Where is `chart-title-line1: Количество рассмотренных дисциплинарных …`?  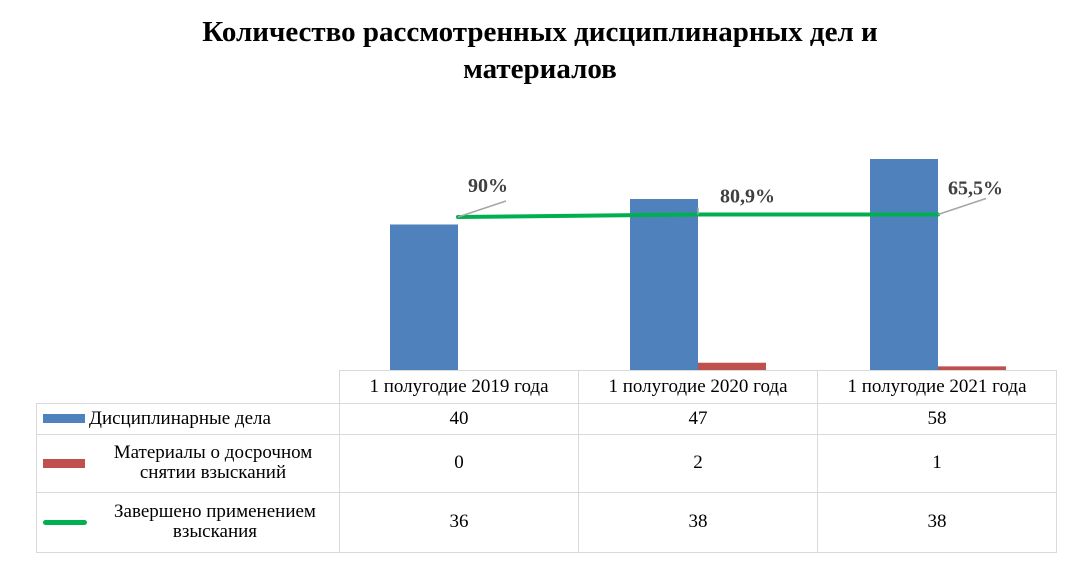 chart-title-line1: Количество рассмотренных дисциплинарных … is located at coordinates (540, 32).